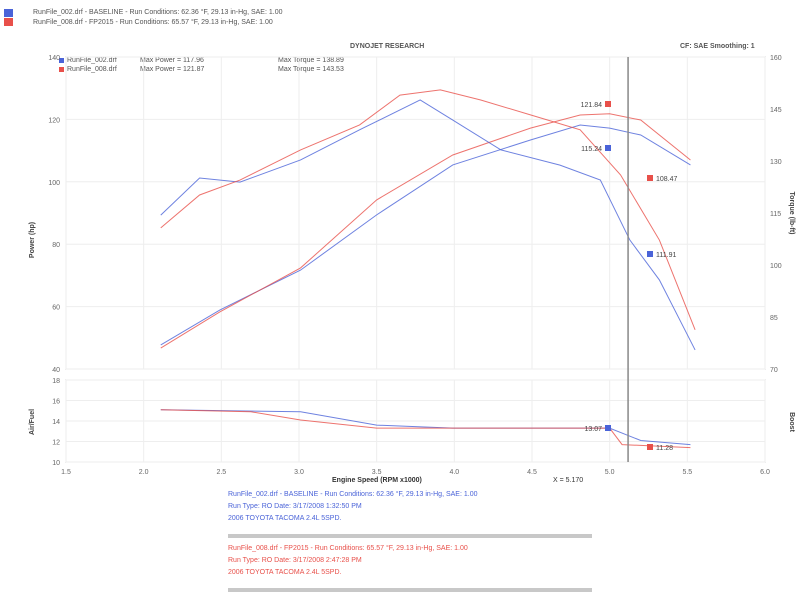  Describe the element at coordinates (791, 422) in the screenshot. I see `boost-axis-label: Boost` at that location.